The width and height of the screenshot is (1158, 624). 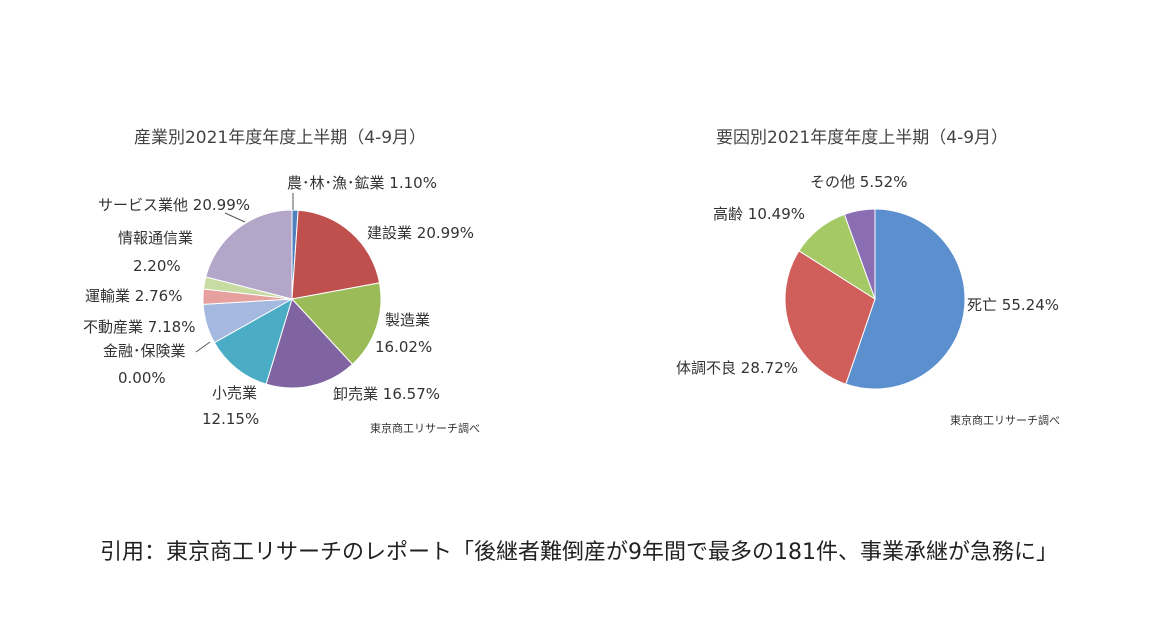 What do you see at coordinates (407, 320) in the screenshot?
I see `chart1-label-manufacturing: 製造業` at bounding box center [407, 320].